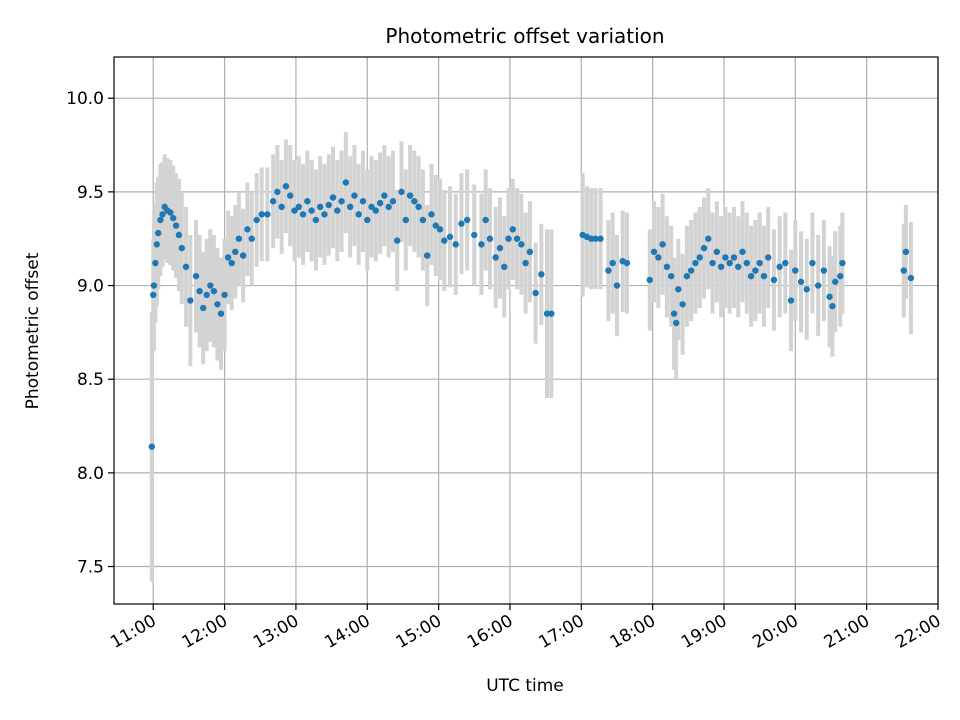  I want to click on chart-title: Photometric offset variation, so click(524, 36).